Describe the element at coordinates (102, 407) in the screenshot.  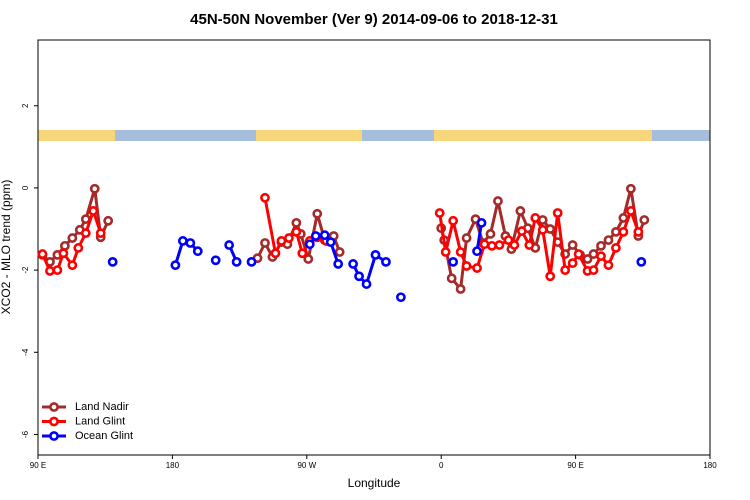
I see `legend-label: Land Nadir` at that location.